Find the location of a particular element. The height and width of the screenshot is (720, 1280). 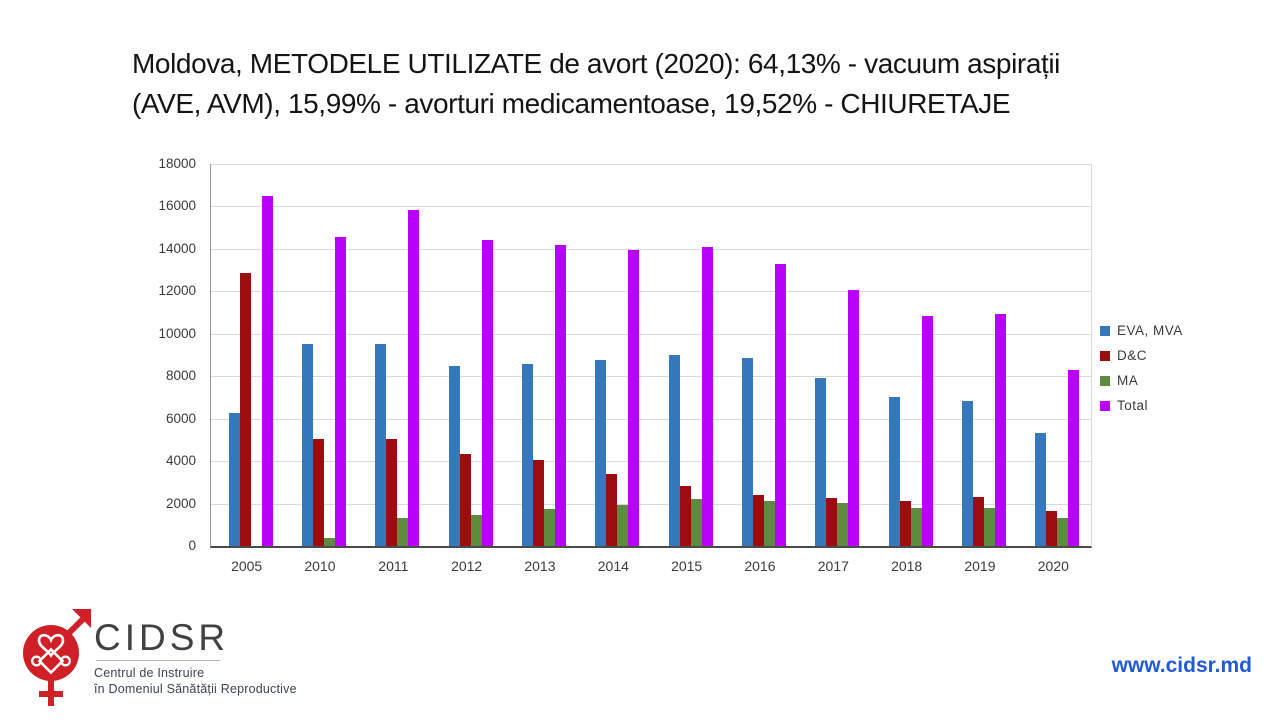

bar-eva-mva-2012 is located at coordinates (454, 455).